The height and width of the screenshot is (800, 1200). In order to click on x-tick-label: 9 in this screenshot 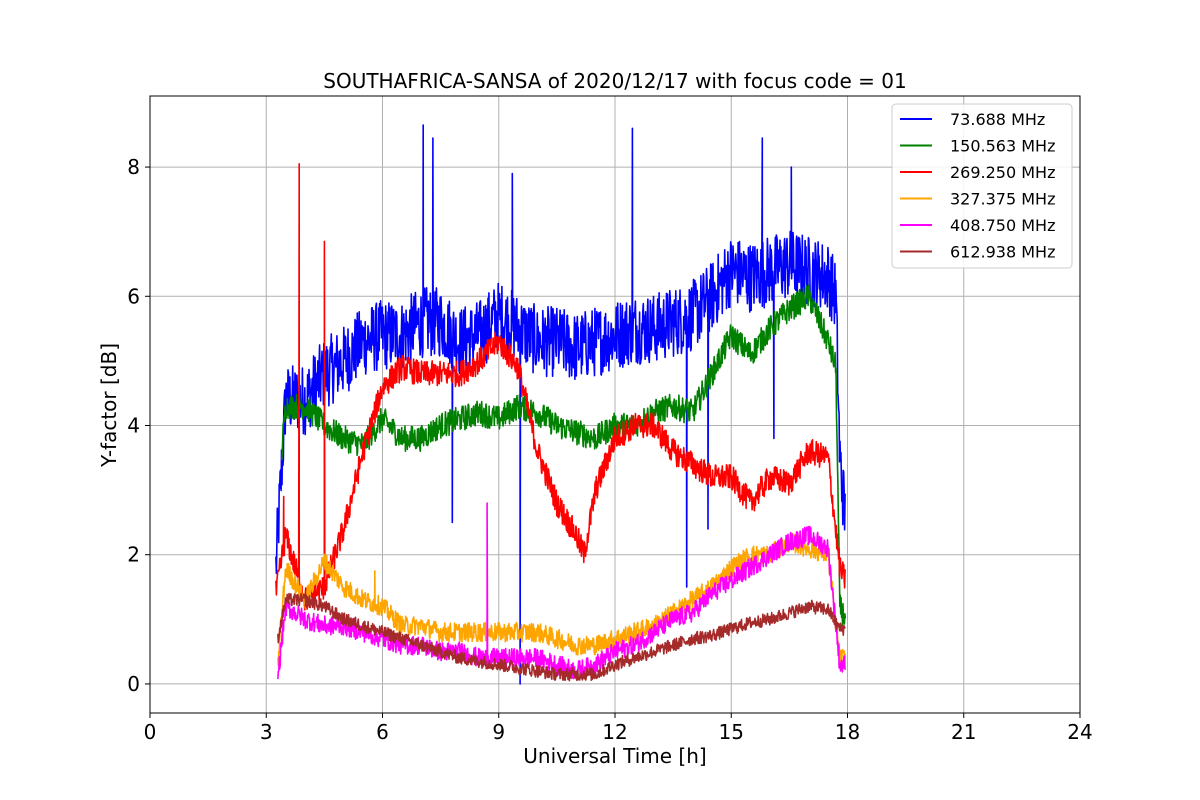, I will do `click(498, 732)`.